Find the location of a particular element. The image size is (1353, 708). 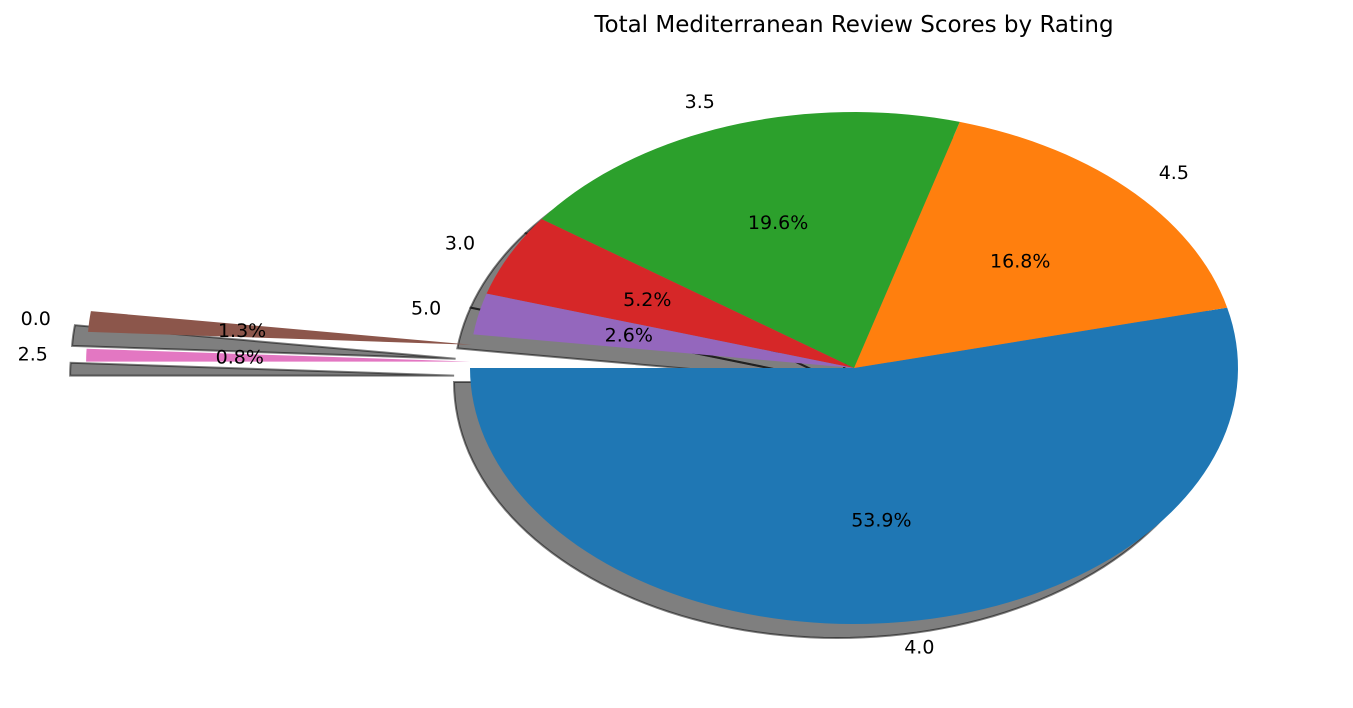

slice-label-3-0: 3.0 is located at coordinates (460, 244).